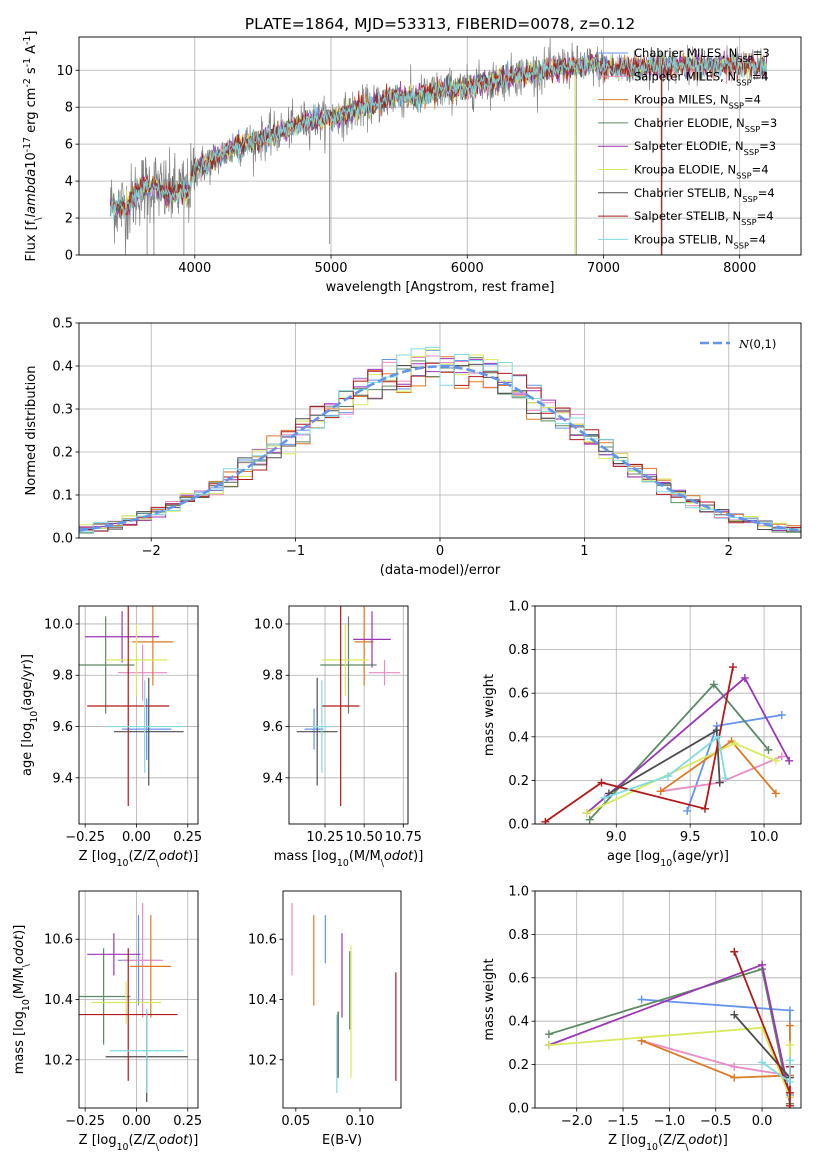 This screenshot has height=1170, width=819. What do you see at coordinates (194, 268) in the screenshot?
I see `x-tick-label: 4000` at bounding box center [194, 268].